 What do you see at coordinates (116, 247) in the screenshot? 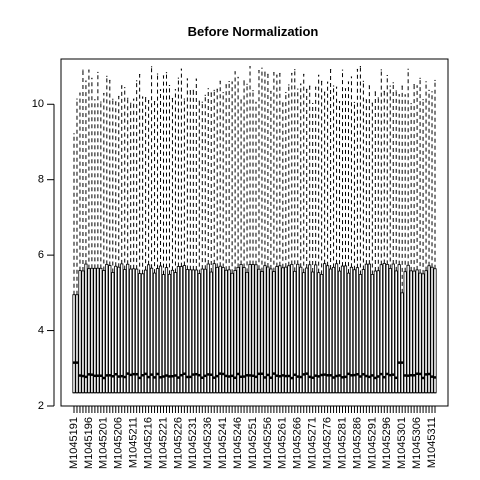
I see `box-M1045205` at bounding box center [116, 247].